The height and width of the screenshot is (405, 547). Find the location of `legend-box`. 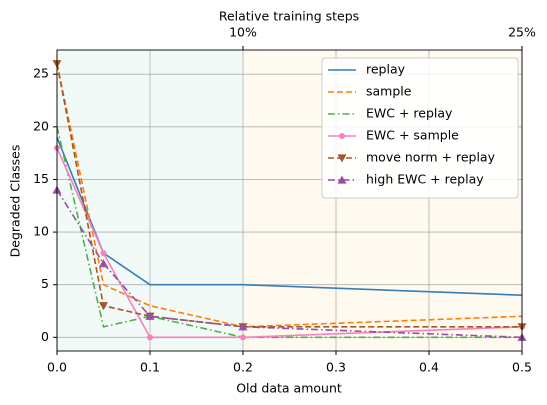

legend-box is located at coordinates (420, 128).